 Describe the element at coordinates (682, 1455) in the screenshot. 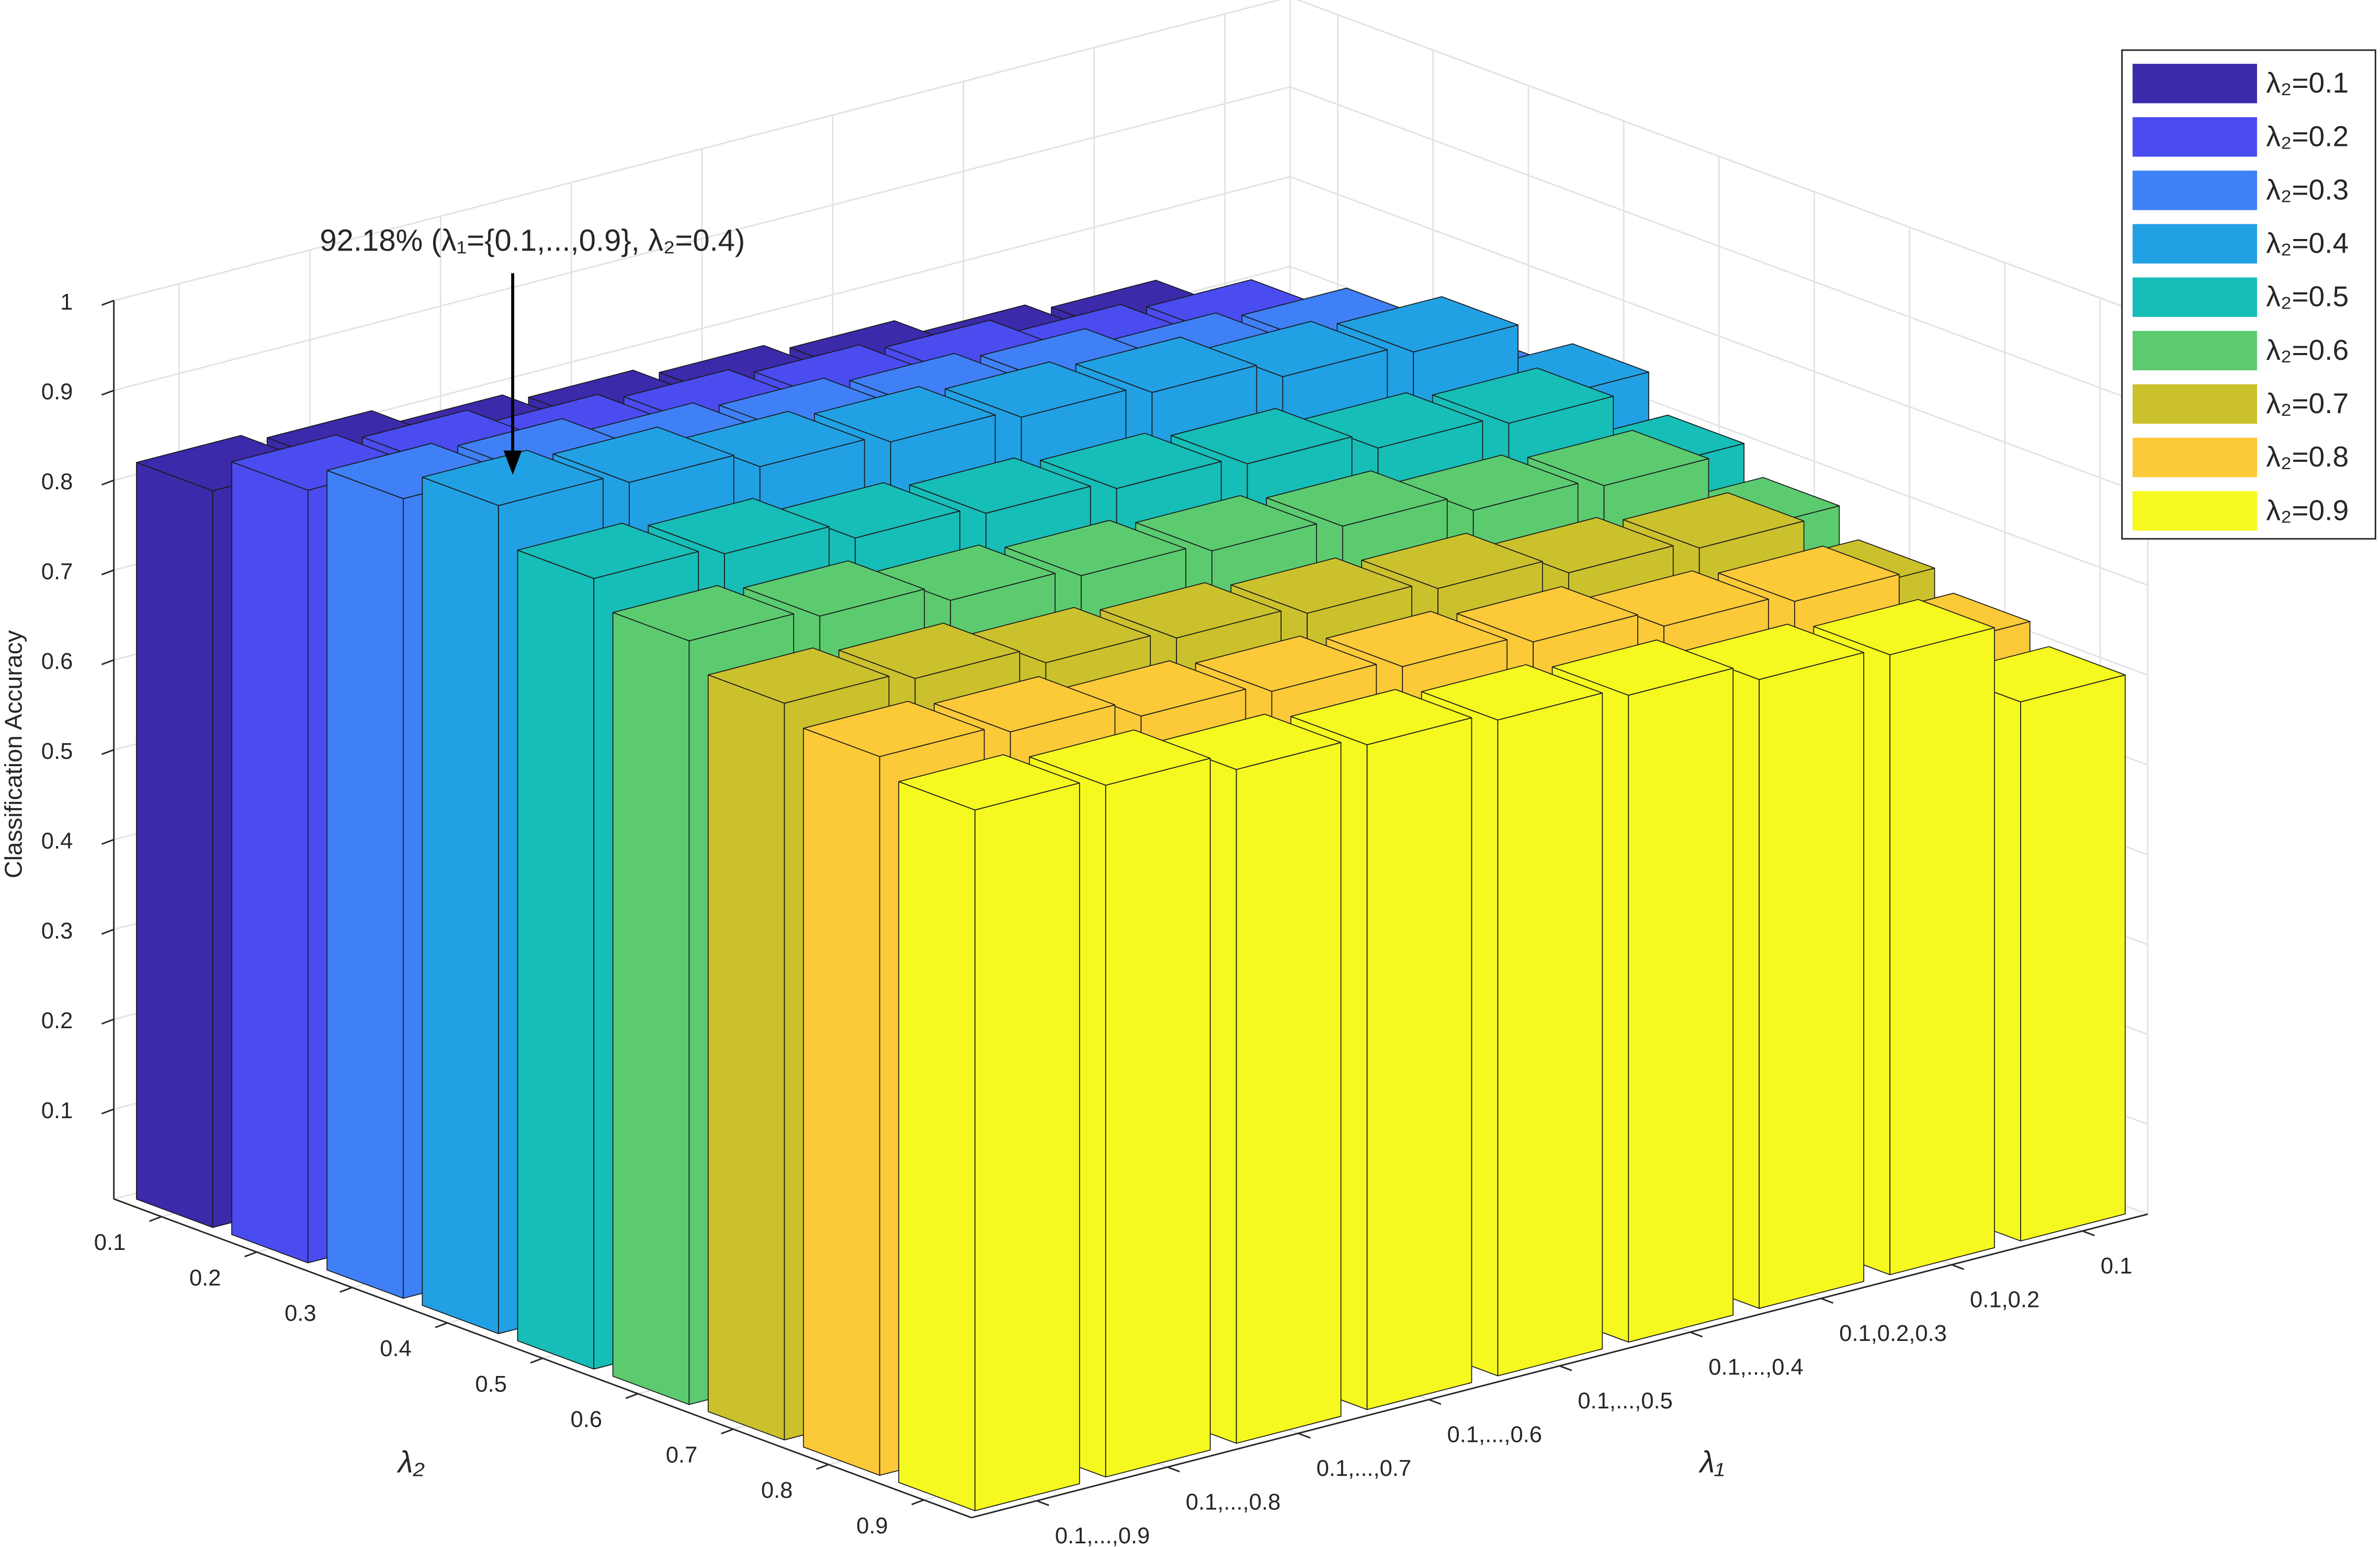

I see `x-tick-label: 0.7` at that location.